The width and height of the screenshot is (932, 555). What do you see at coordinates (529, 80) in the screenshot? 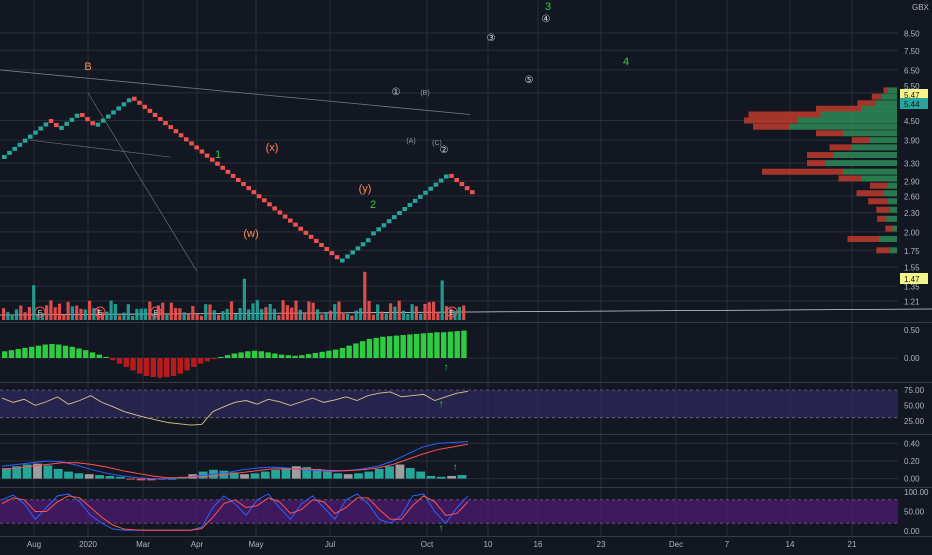
I see `wave-label: ⑤` at bounding box center [529, 80].